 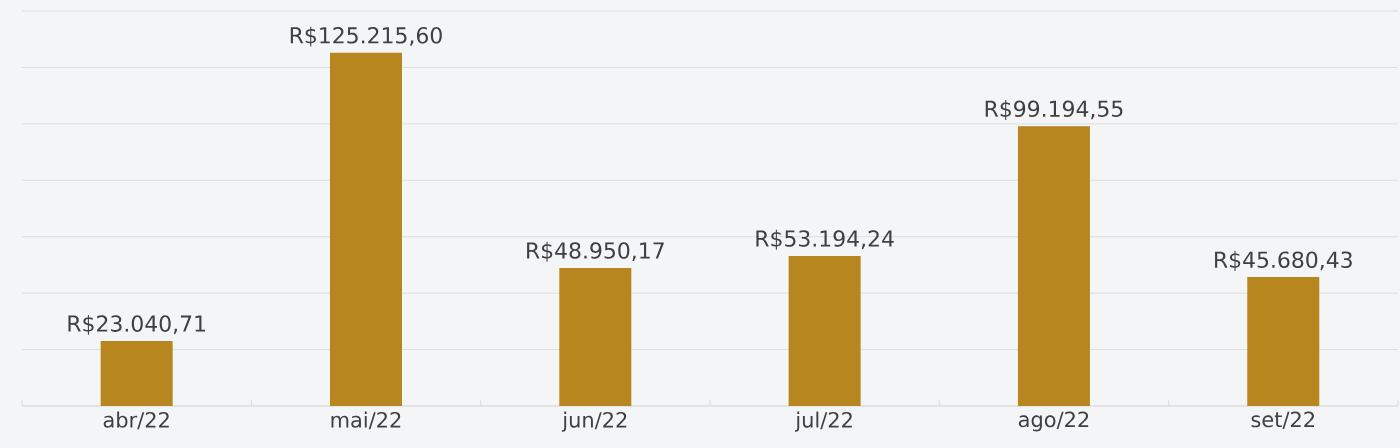 What do you see at coordinates (1283, 261) in the screenshot?
I see `data-label: R$45.680,43` at bounding box center [1283, 261].